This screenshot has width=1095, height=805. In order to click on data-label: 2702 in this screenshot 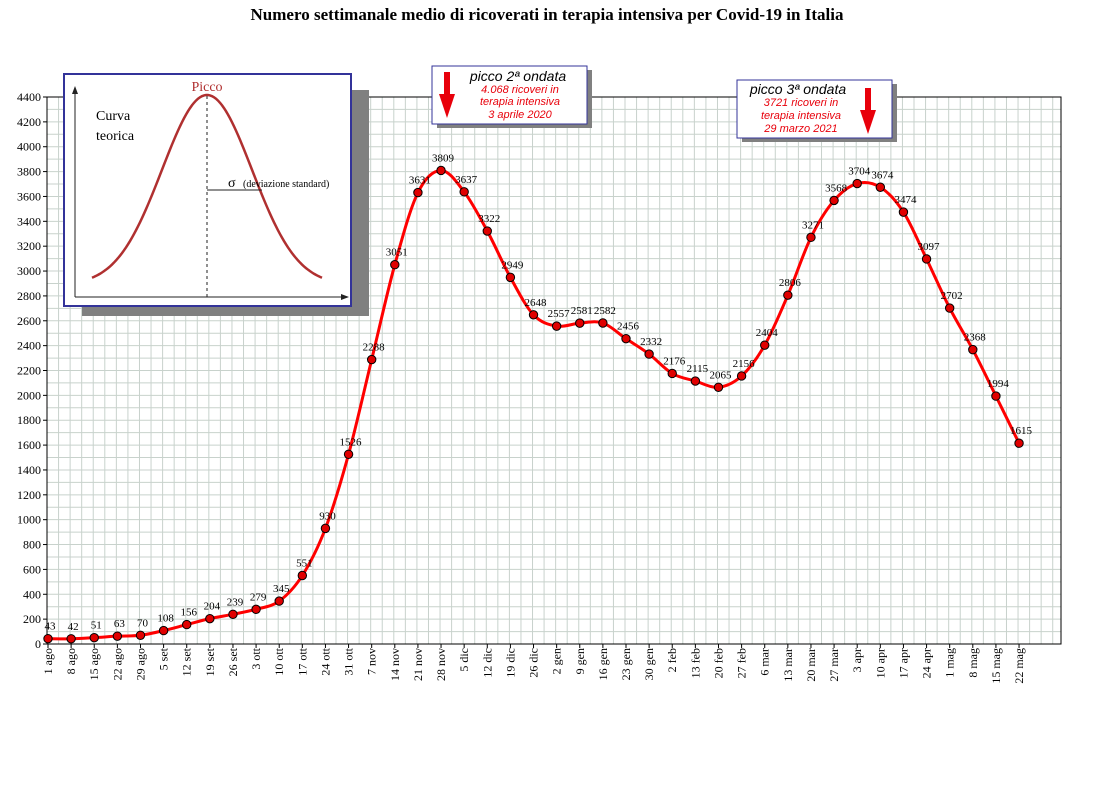, I will do `click(952, 296)`.